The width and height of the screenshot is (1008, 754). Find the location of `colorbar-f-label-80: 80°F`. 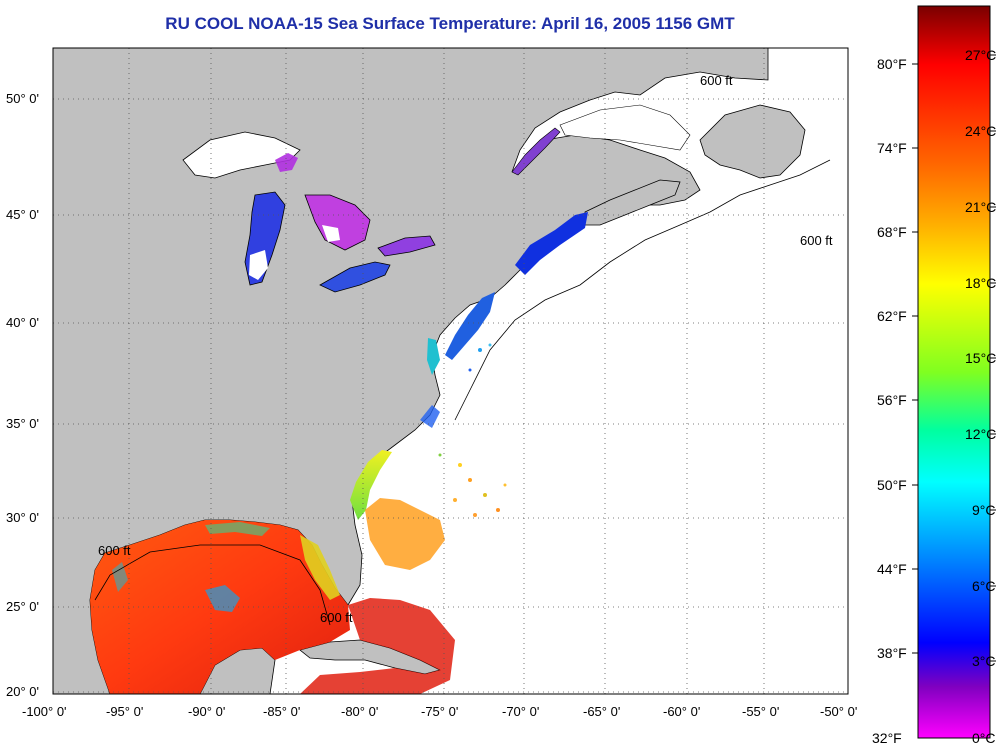

colorbar-f-label-80: 80°F is located at coordinates (892, 64).